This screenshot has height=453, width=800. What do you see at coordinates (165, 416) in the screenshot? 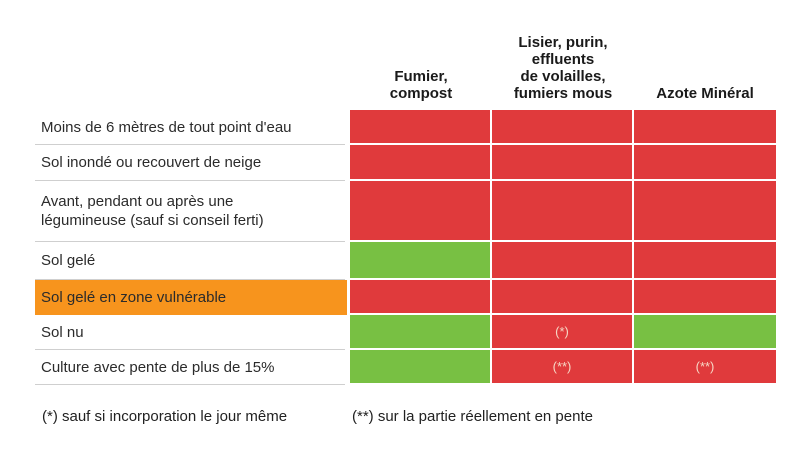
I see `footnote-single-star: (*) sauf si incorporation le jour même` at bounding box center [165, 416].